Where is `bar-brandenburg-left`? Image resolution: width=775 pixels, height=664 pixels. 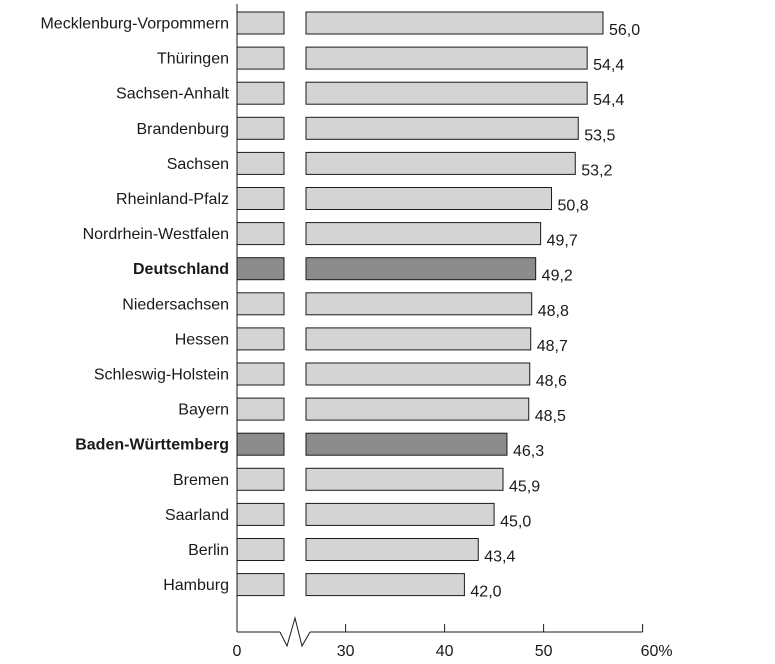 bar-brandenburg-left is located at coordinates (260, 128).